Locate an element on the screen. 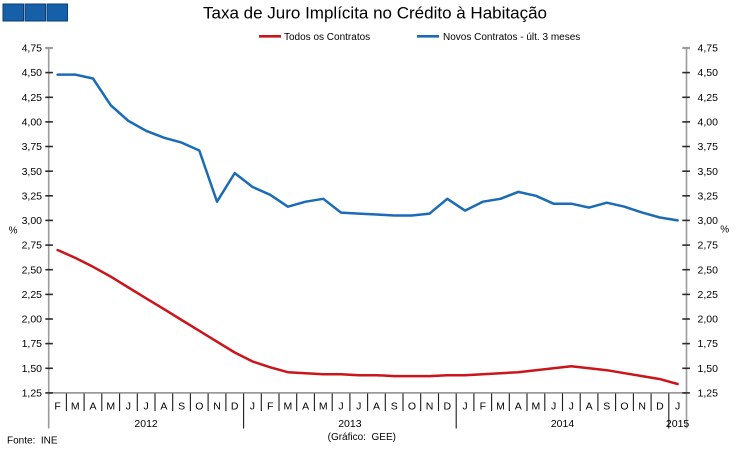 This screenshot has width=743, height=458. svg-text: (Gráfico: GEE) is located at coordinates (362, 437).